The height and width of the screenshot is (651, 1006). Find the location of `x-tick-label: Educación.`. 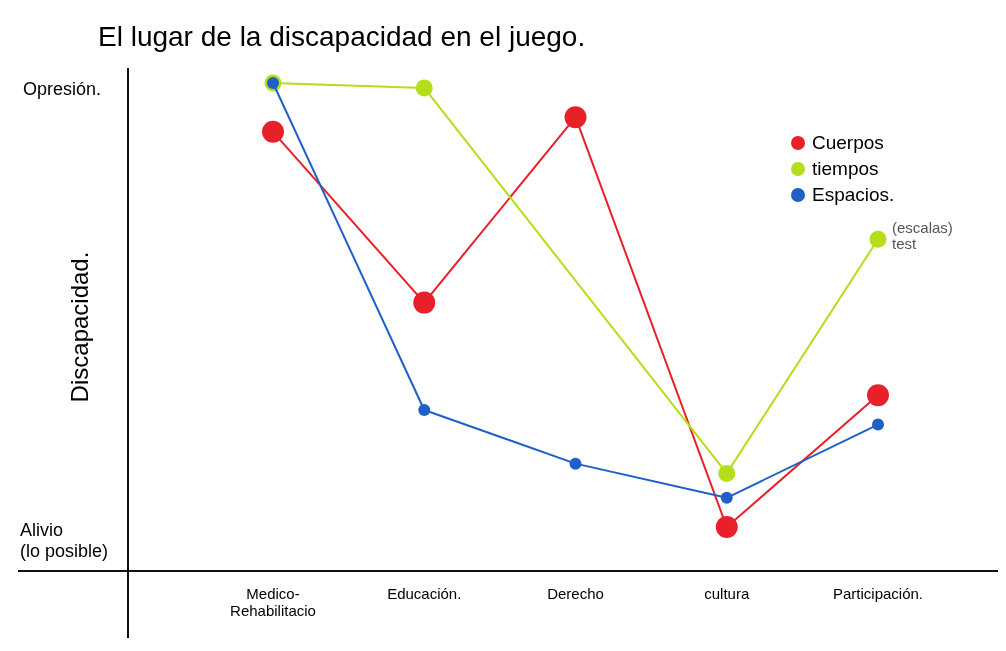

x-tick-label: Educación. is located at coordinates (424, 593).